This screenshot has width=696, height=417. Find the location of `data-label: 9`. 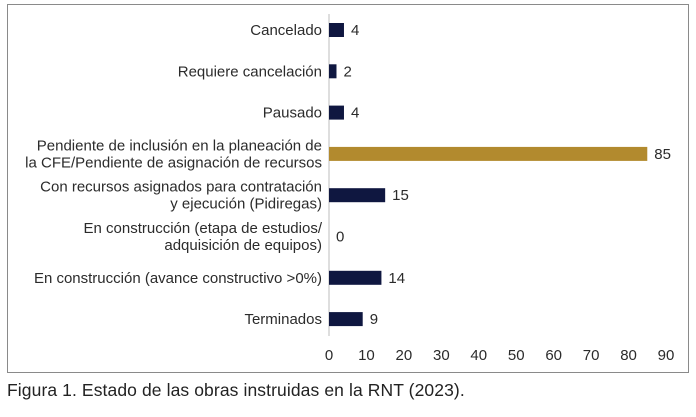

data-label: 9 is located at coordinates (374, 319).